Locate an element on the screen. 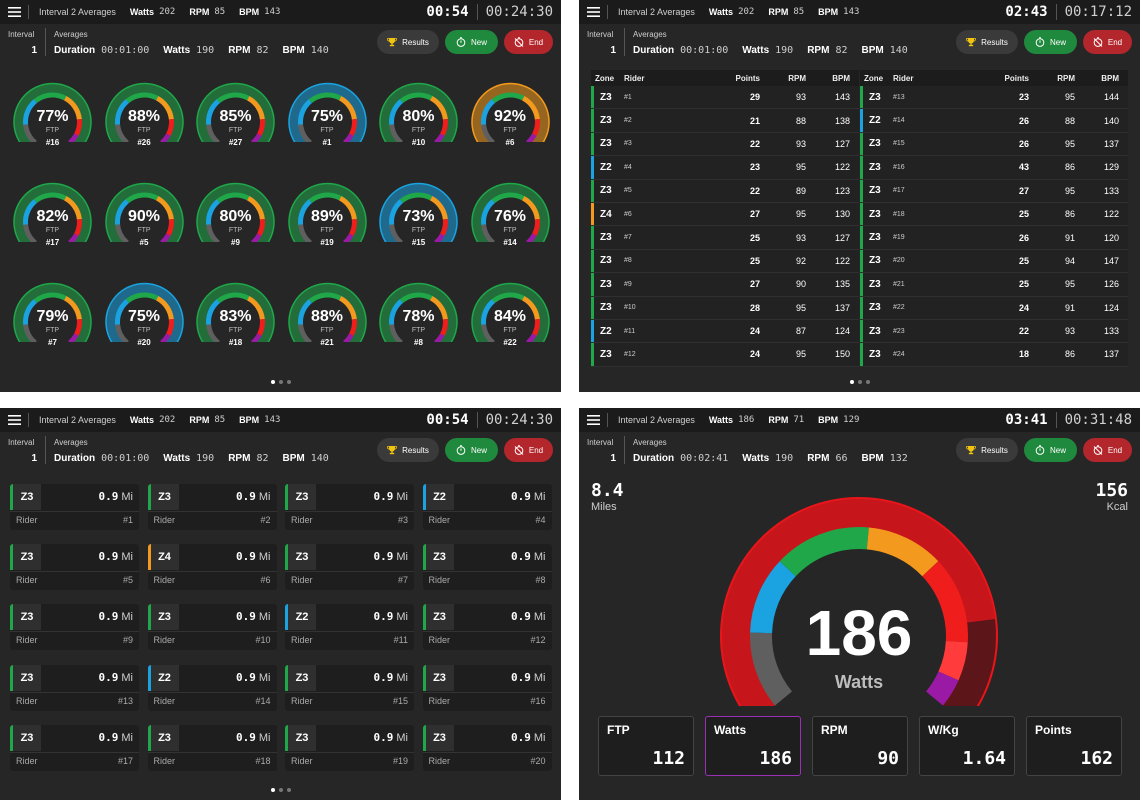 This screenshot has width=1140, height=800. rider-card: Z3 0.9 Mi Rider #18 is located at coordinates (212, 747).